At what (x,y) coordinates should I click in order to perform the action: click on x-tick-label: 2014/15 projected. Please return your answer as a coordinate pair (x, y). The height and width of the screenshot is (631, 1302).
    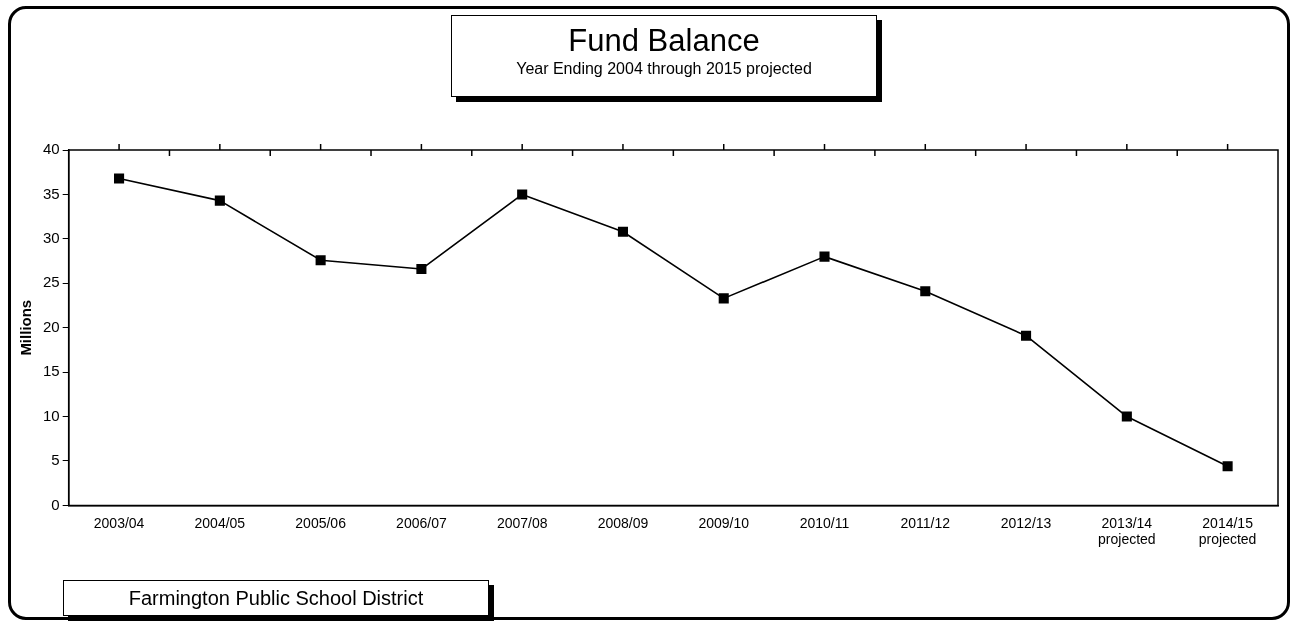
    Looking at the image, I should click on (1227, 531).